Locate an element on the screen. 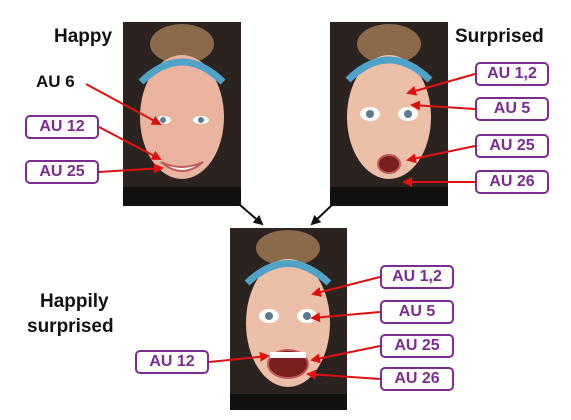  surprised-face-photo is located at coordinates (389, 114).